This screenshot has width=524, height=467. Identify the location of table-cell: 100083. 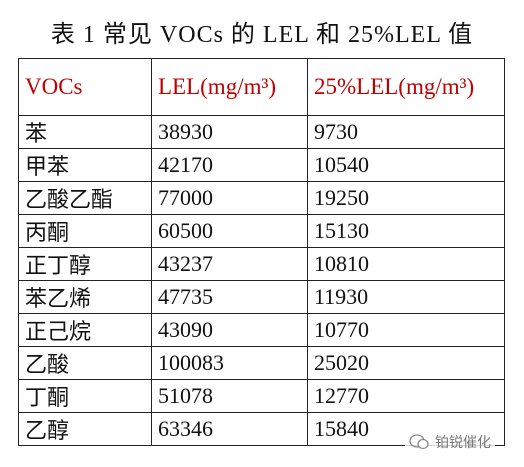
(229, 363).